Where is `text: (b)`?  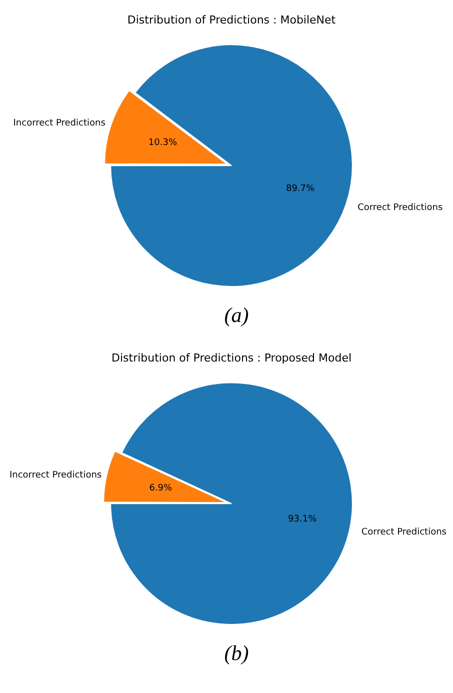 text: (b) is located at coordinates (236, 653).